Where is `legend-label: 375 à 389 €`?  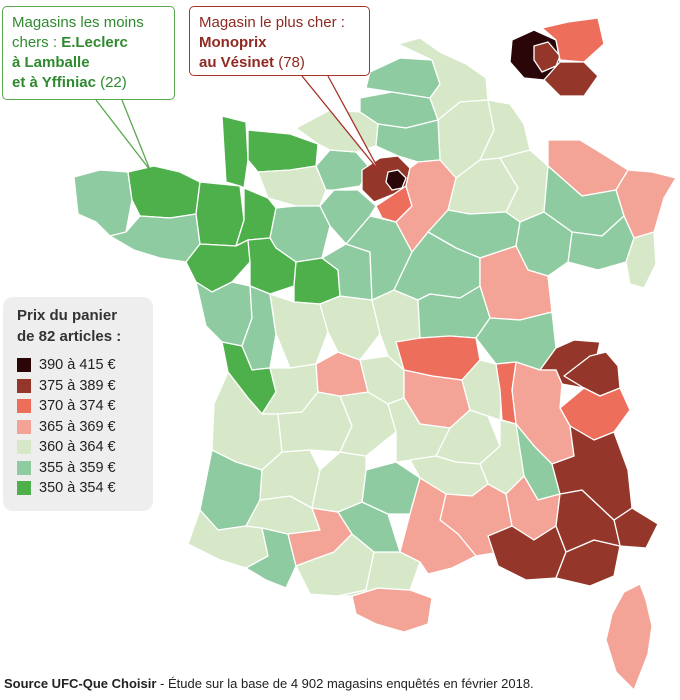
legend-label: 375 à 389 € is located at coordinates (77, 385).